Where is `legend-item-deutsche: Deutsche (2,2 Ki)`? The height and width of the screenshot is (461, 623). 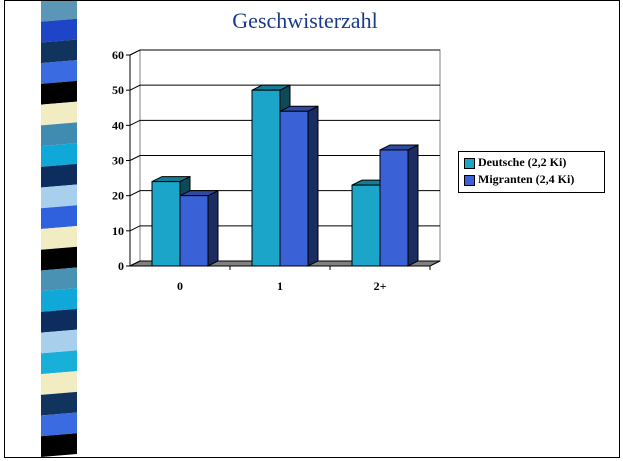 legend-item-deutsche: Deutsche (2,2 Ki) is located at coordinates (515, 163).